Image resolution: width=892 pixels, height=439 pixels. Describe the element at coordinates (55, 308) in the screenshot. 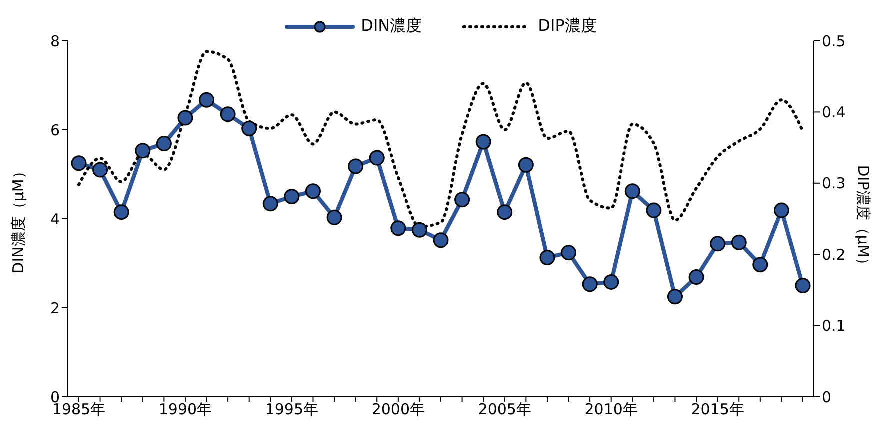

I see `y-tick-label: 2` at that location.